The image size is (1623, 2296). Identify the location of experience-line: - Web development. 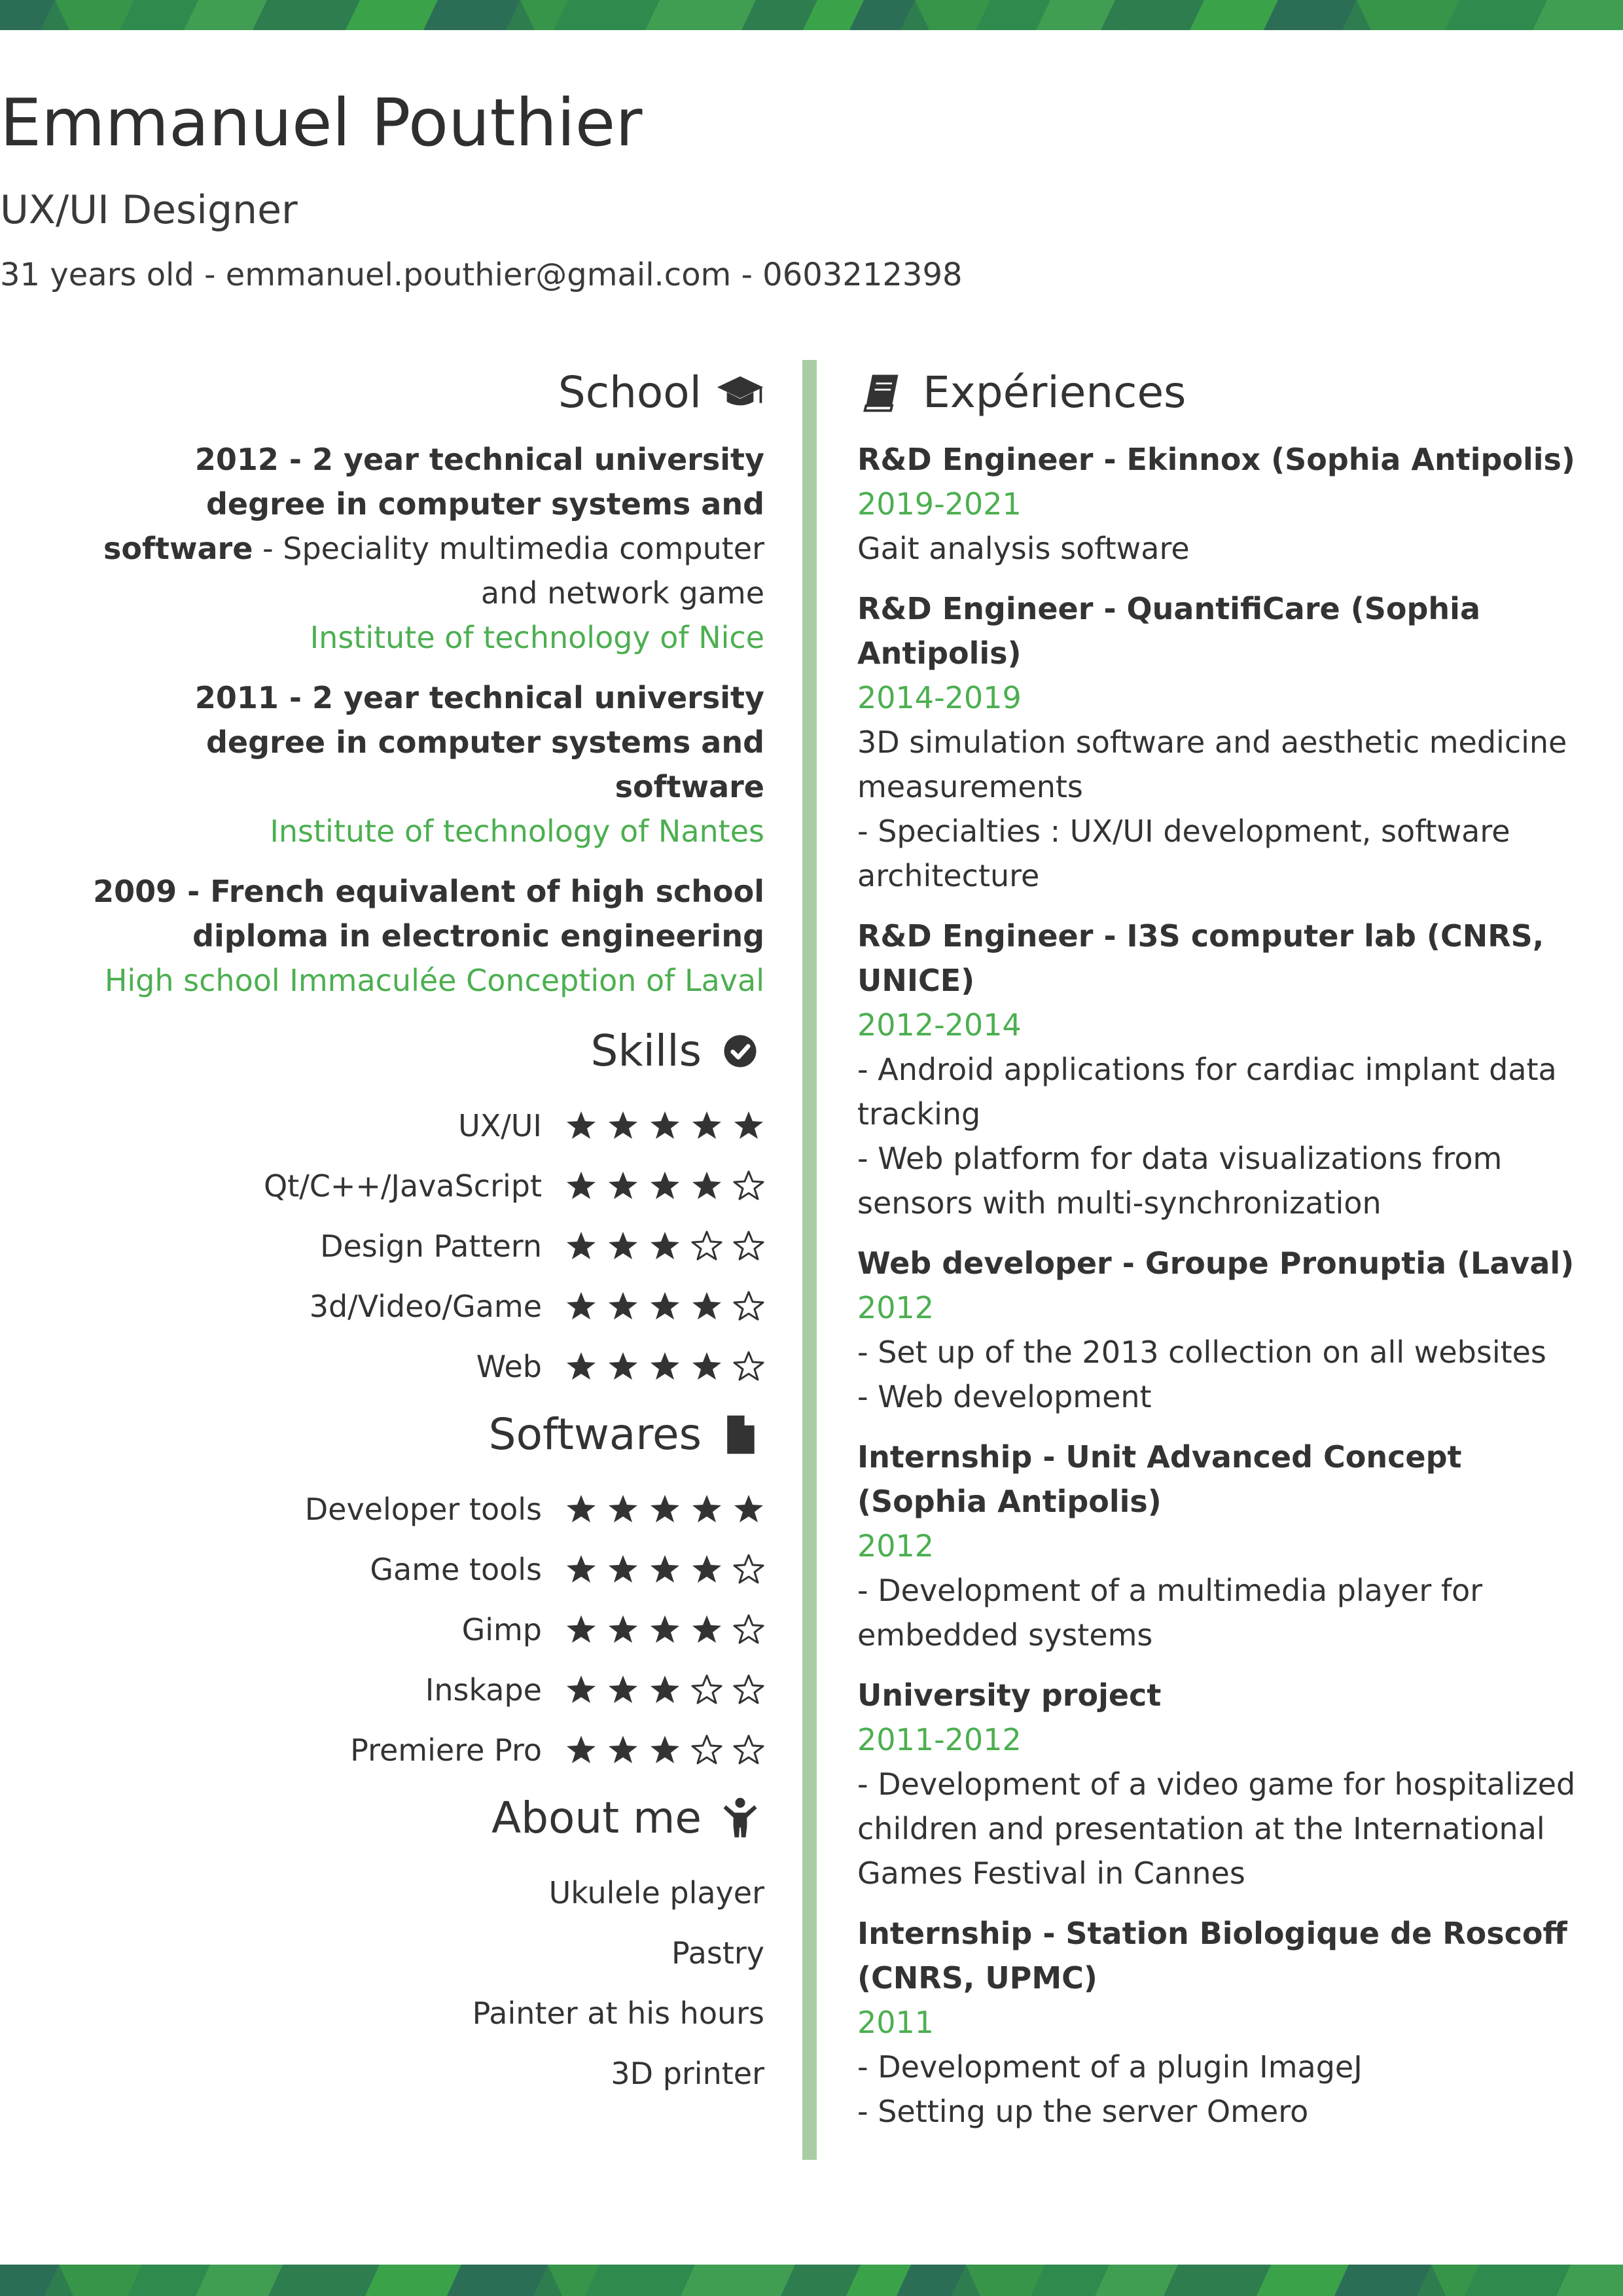
(1005, 1396).